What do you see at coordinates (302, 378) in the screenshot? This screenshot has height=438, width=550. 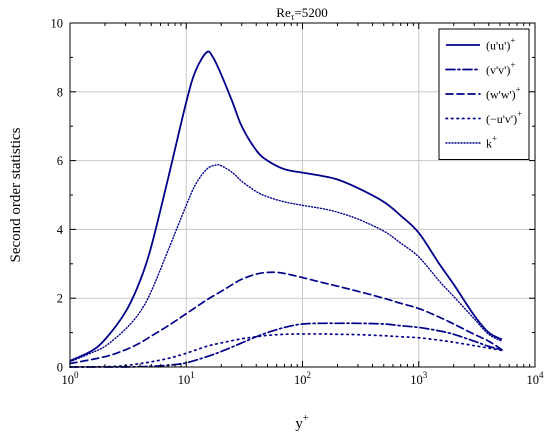 I see `x-tick-label: 10²` at bounding box center [302, 378].